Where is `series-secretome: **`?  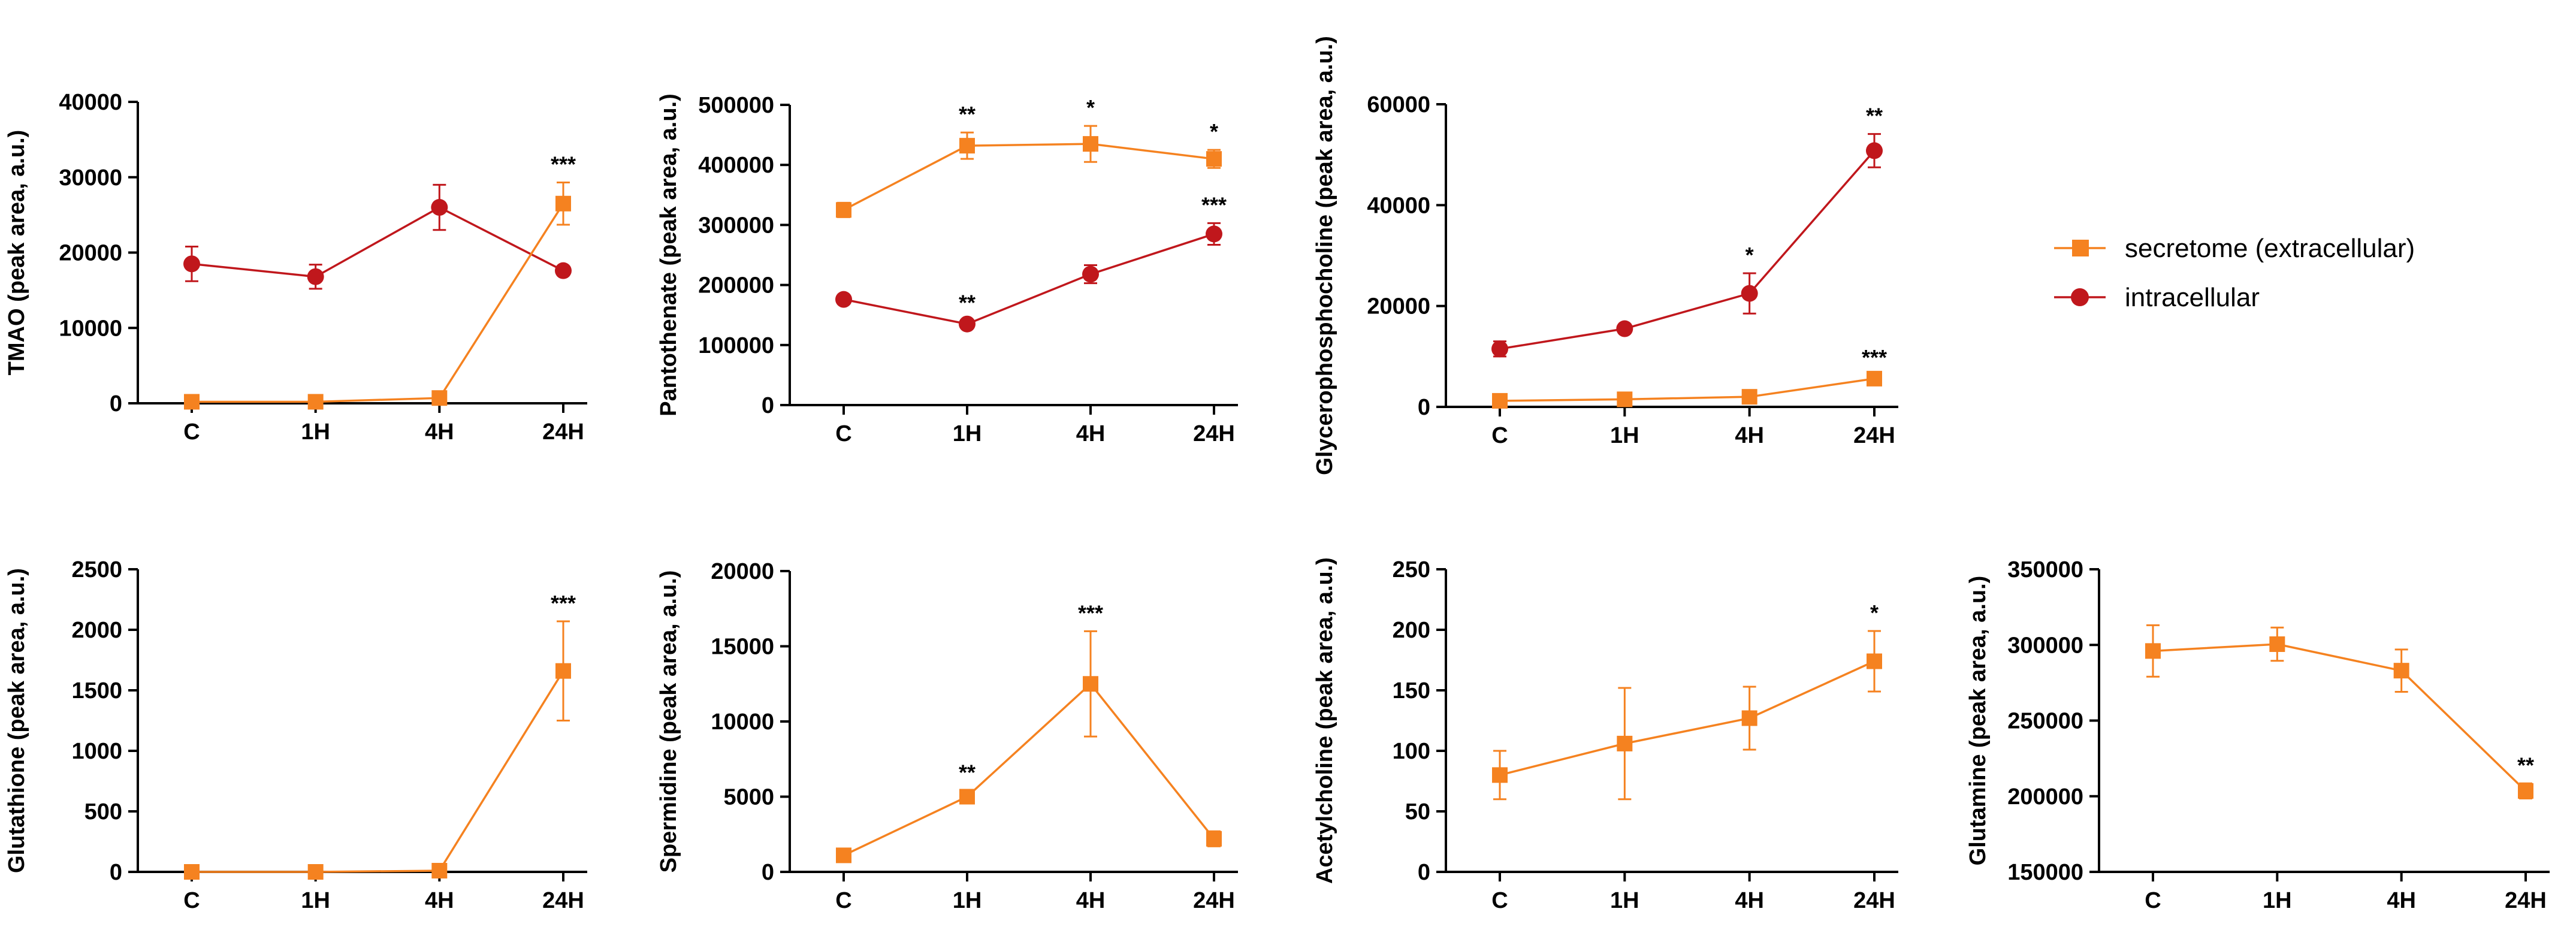 series-secretome: ** is located at coordinates (2340, 712).